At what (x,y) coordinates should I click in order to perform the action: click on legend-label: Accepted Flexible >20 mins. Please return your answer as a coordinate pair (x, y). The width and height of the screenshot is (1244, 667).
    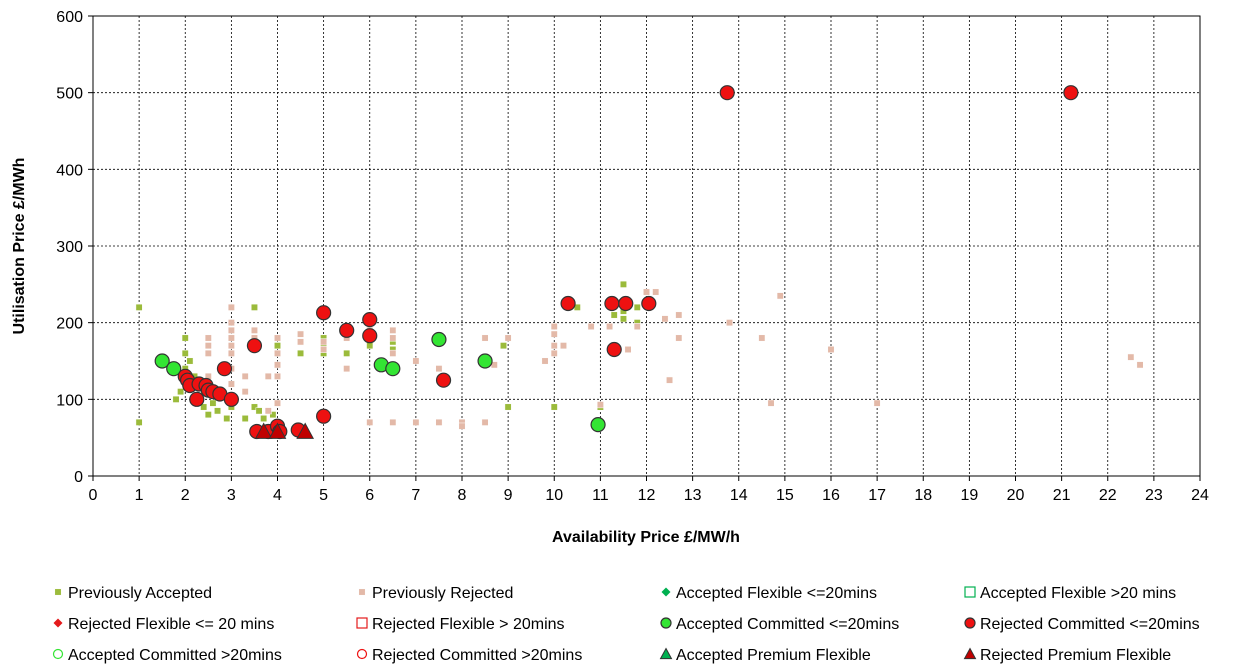
    Looking at the image, I should click on (1078, 593).